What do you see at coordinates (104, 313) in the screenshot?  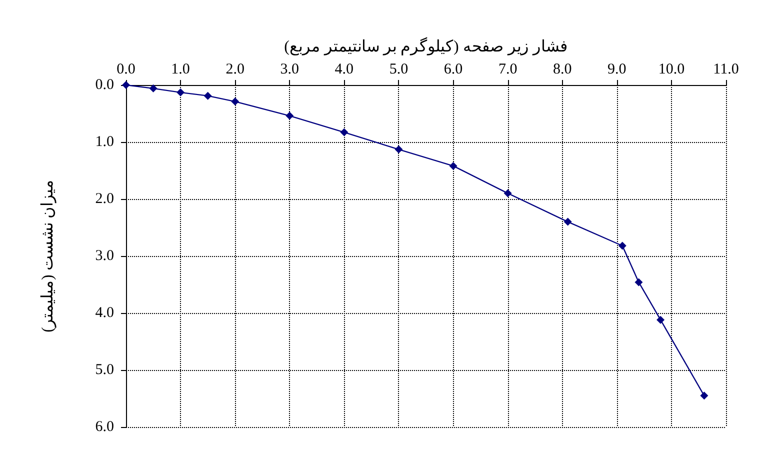 I see `y-tick-label: 4.0` at bounding box center [104, 313].